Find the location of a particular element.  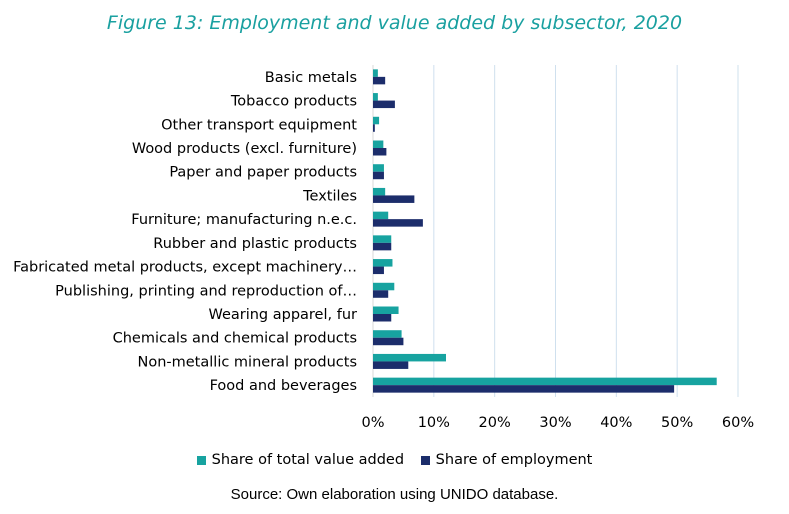

legend-item-value-added: Share of total value added is located at coordinates (300, 460).